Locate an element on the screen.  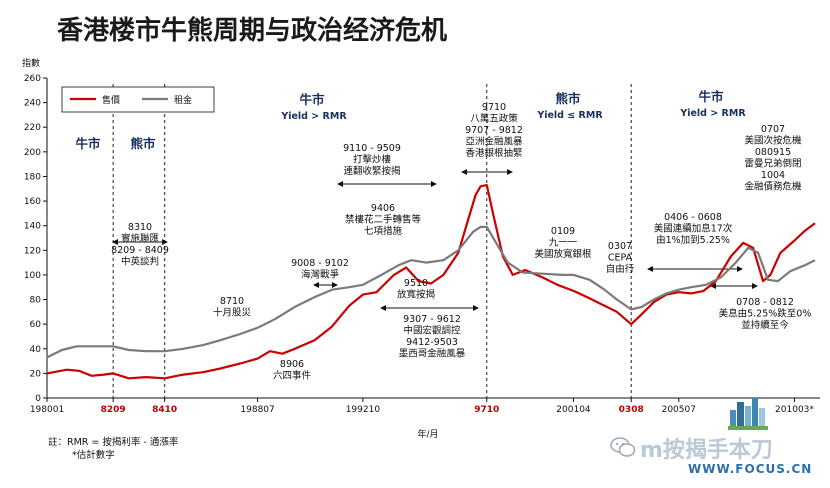
watermark-text: m按揭手本刀 is located at coordinates (706, 450).